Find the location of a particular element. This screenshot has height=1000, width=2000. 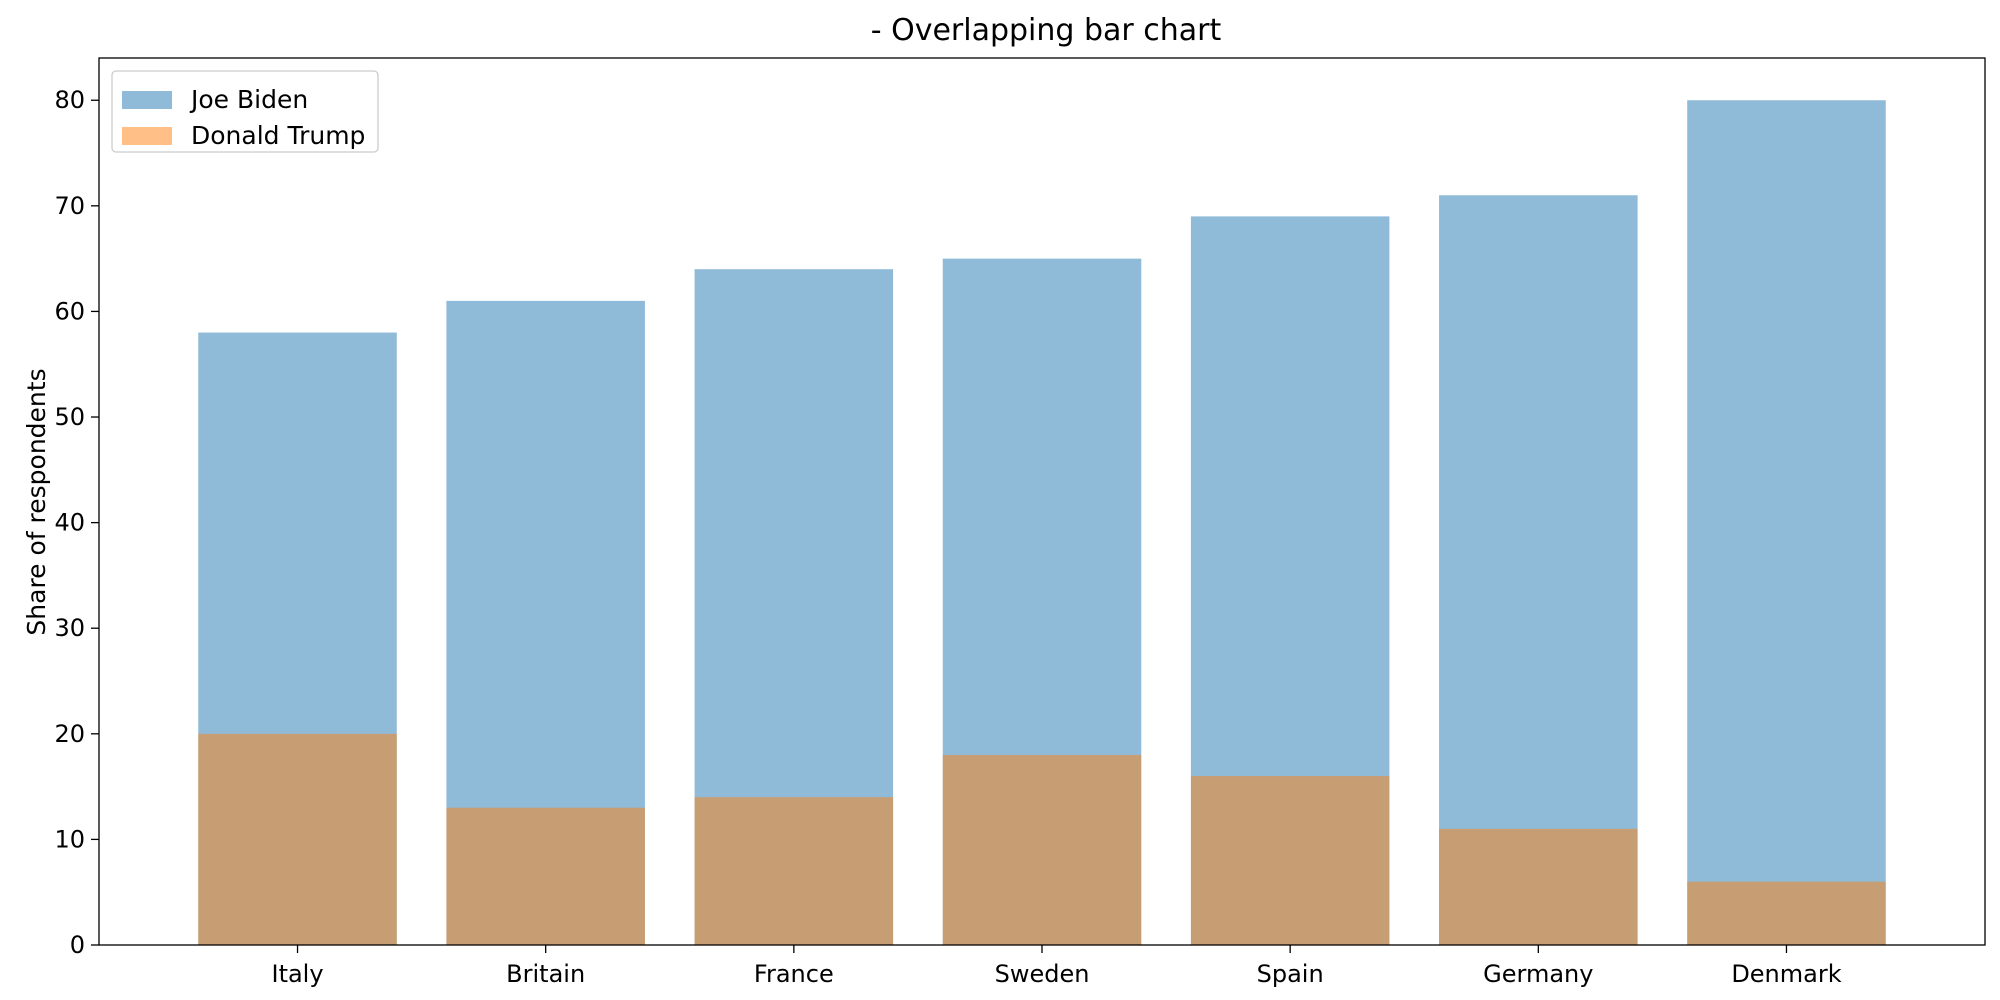

bar-donald-trump-france is located at coordinates (794, 871).